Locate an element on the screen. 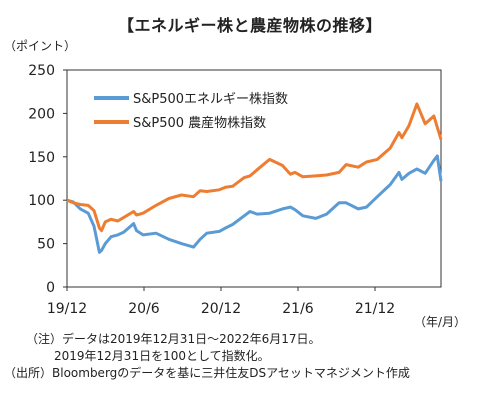 The height and width of the screenshot is (402, 500). chart-title: 【エネルギー株と農産物株の推移】 is located at coordinates (249, 25).